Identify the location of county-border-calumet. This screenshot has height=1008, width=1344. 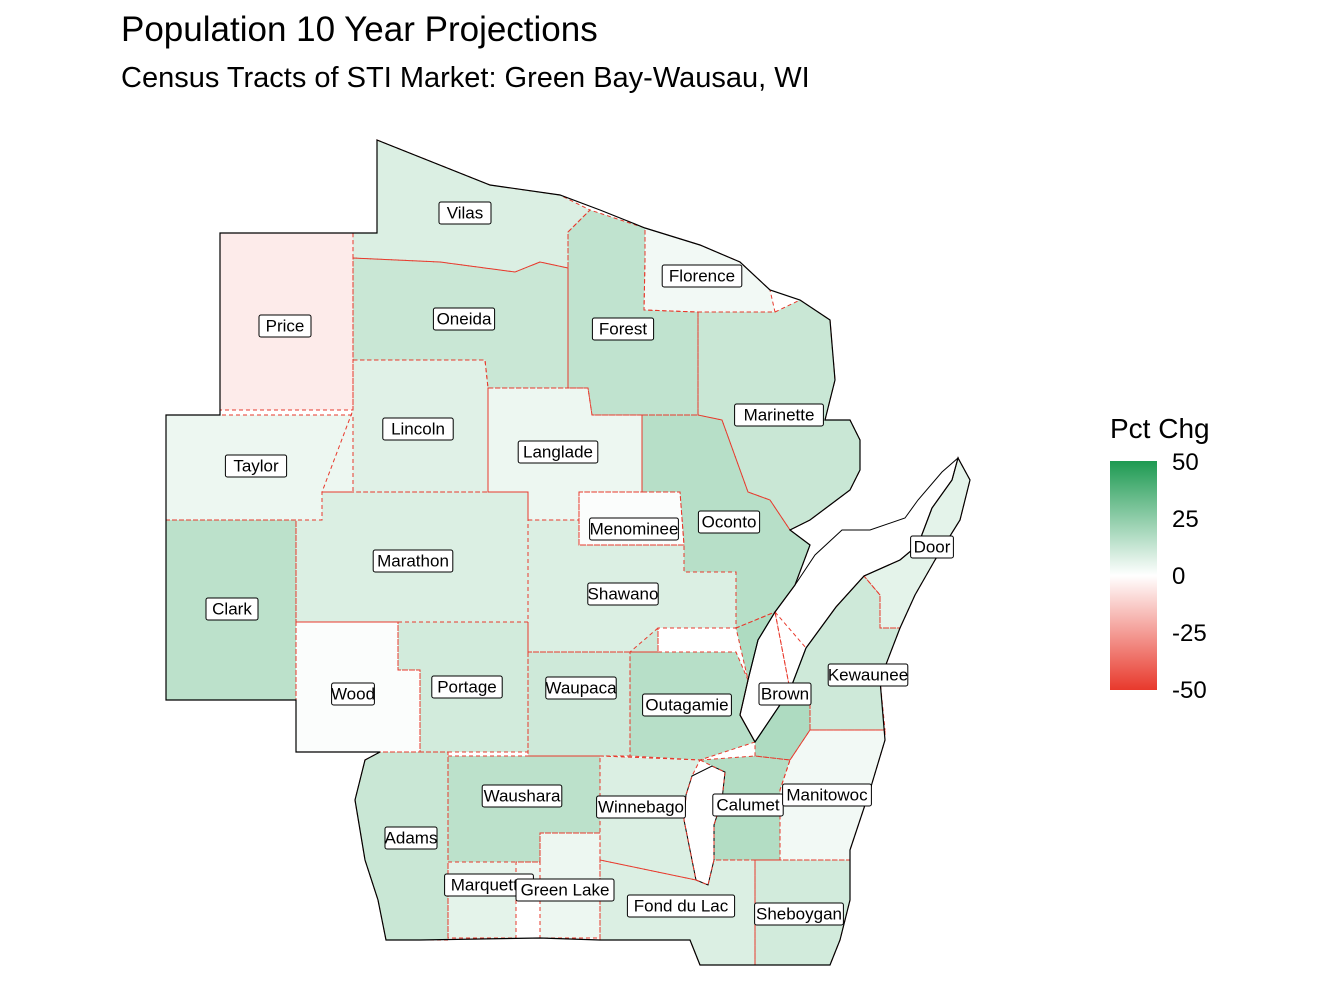
(744, 808).